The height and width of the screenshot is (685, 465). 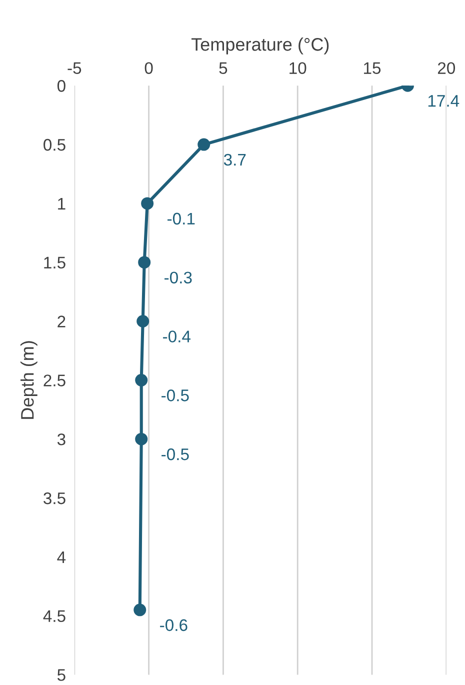 I want to click on y-tick-label: 4.5, so click(x=54, y=616).